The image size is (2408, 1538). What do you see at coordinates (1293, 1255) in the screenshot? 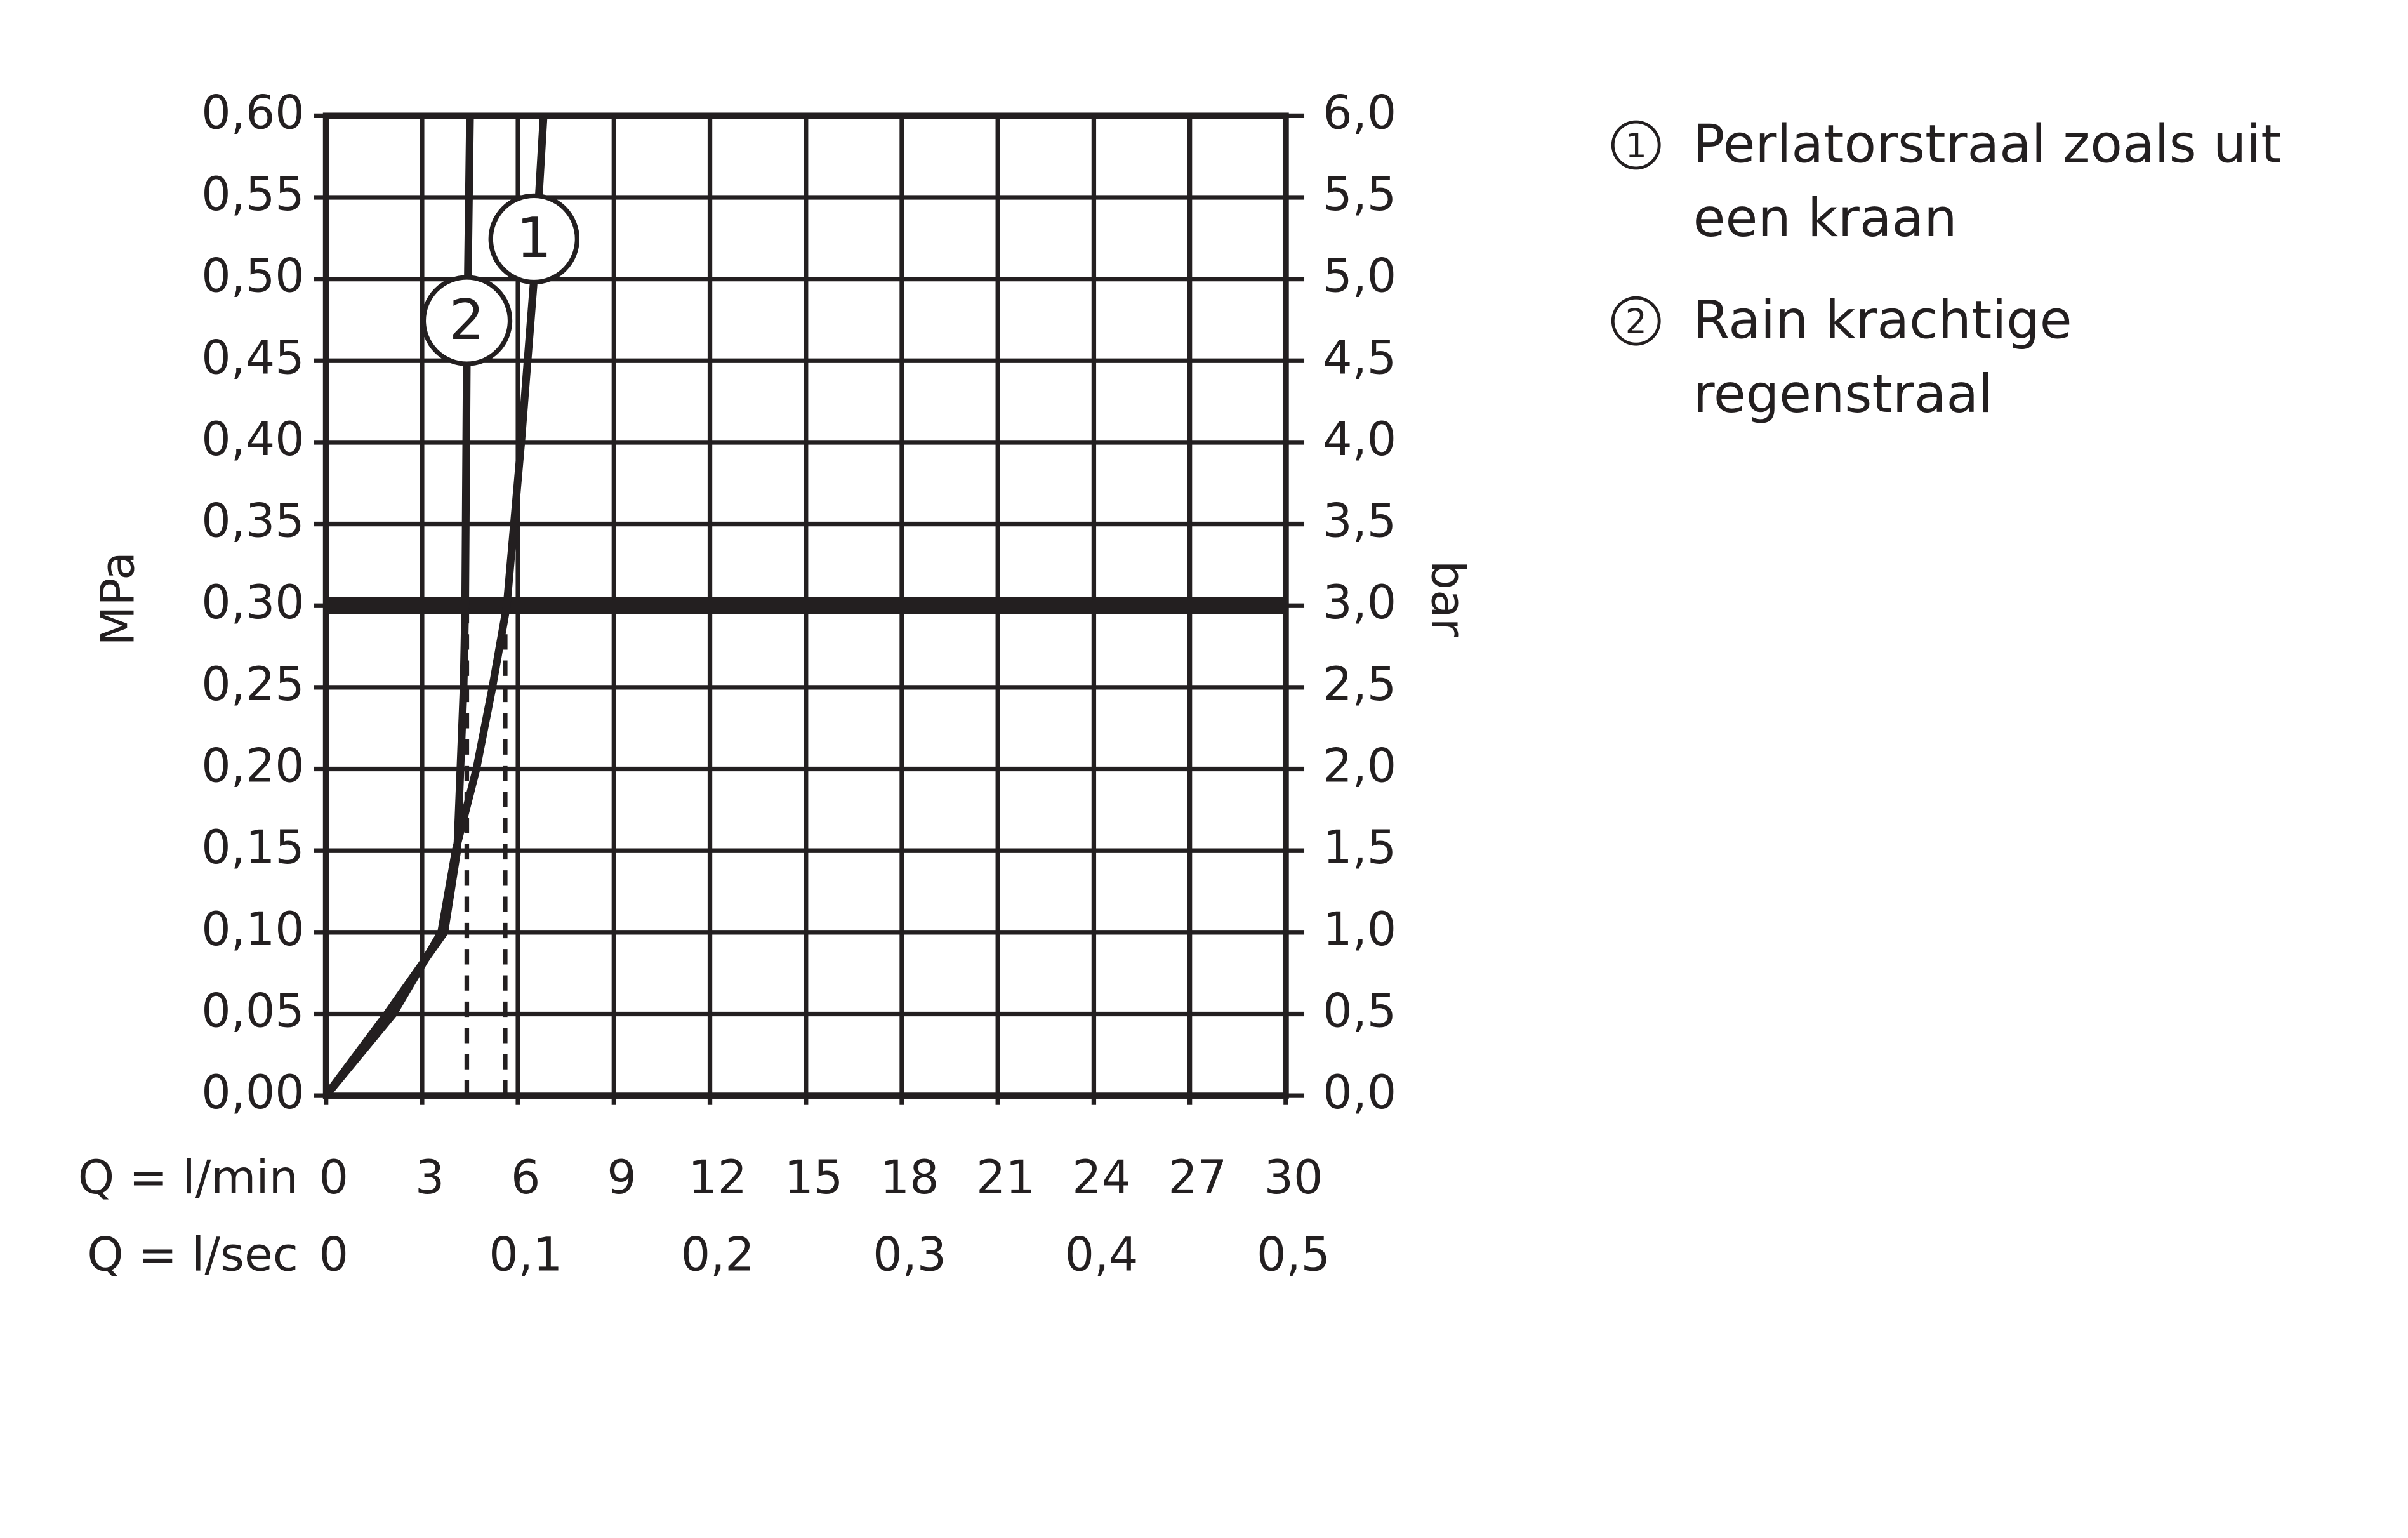
I see `x2-tick-label: 0,5` at bounding box center [1293, 1255].